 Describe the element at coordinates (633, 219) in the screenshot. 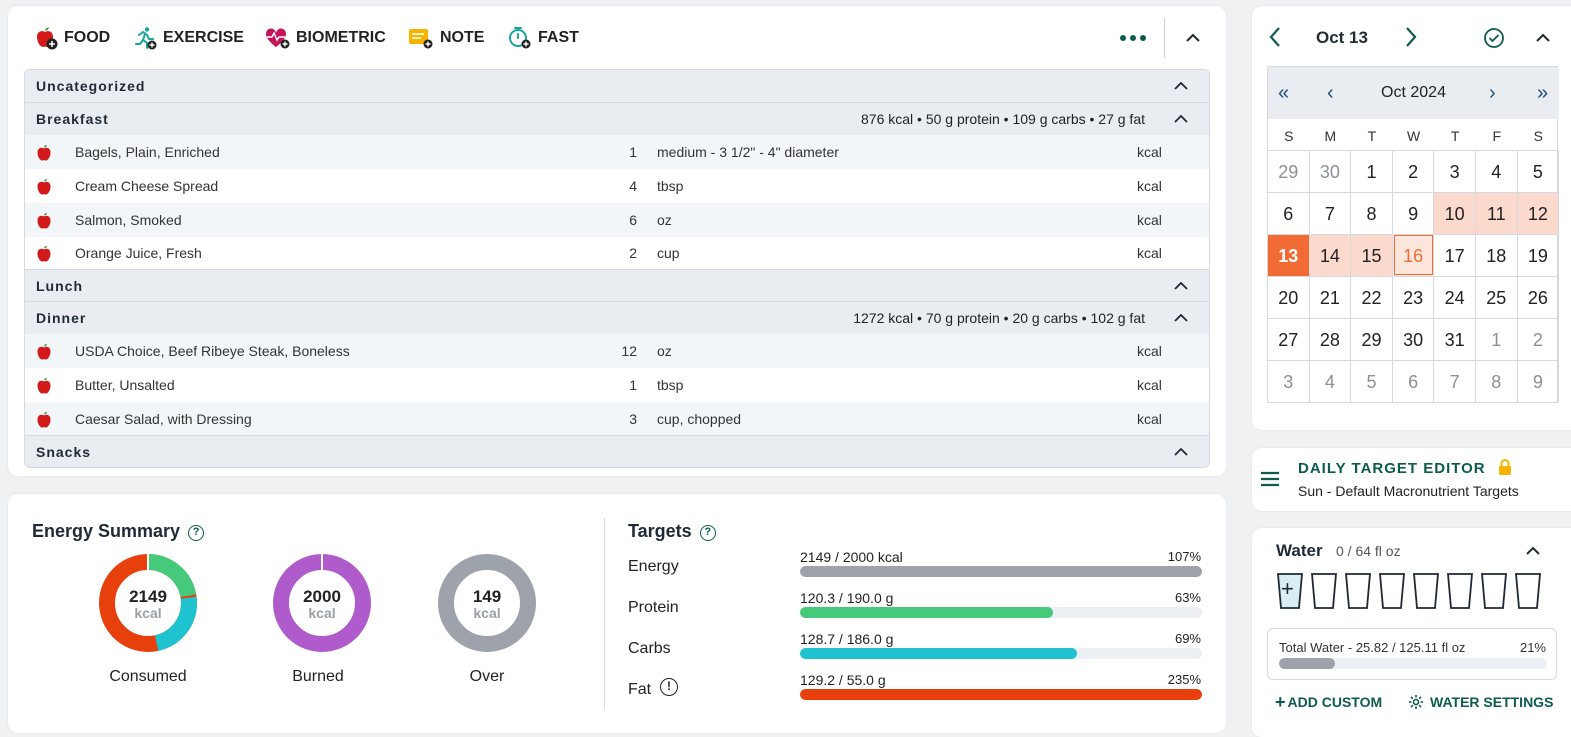

I see `food-qty: 6` at that location.